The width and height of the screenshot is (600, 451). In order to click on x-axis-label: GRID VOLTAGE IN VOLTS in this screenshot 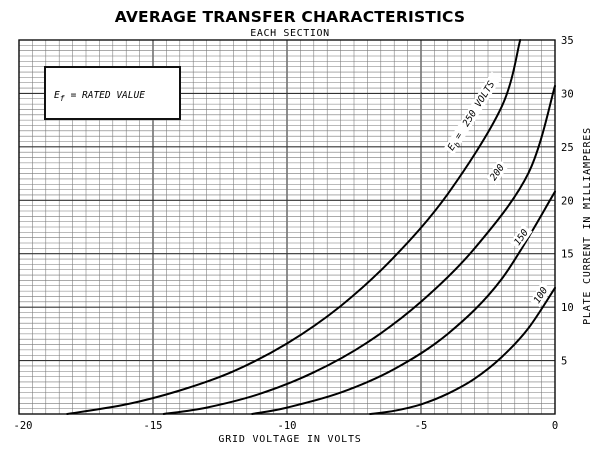, I will do `click(289, 439)`.